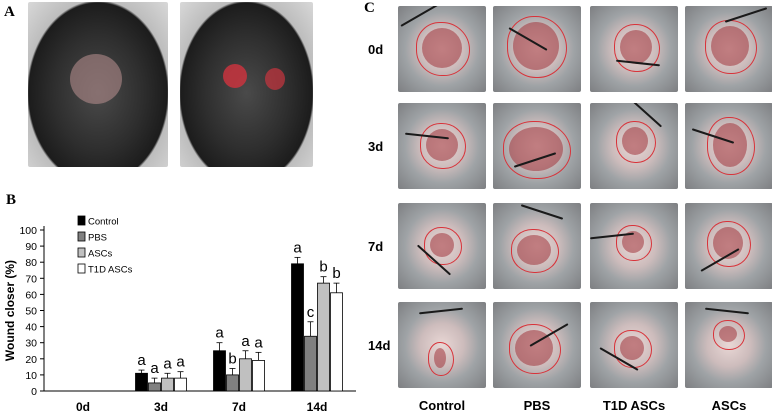  What do you see at coordinates (258, 376) in the screenshot?
I see `bar-t1d-ascs-7d` at bounding box center [258, 376].